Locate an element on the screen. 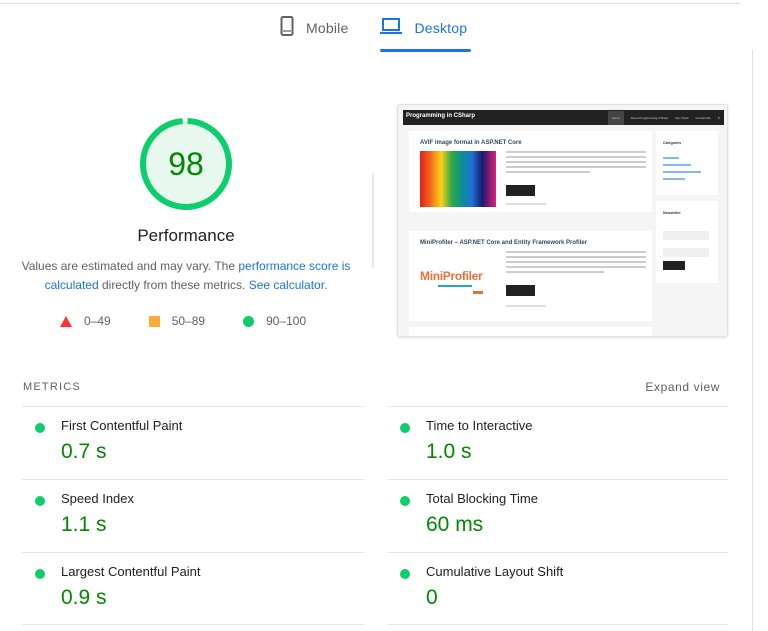  screenshot-categories-heading: Categories is located at coordinates (672, 143).